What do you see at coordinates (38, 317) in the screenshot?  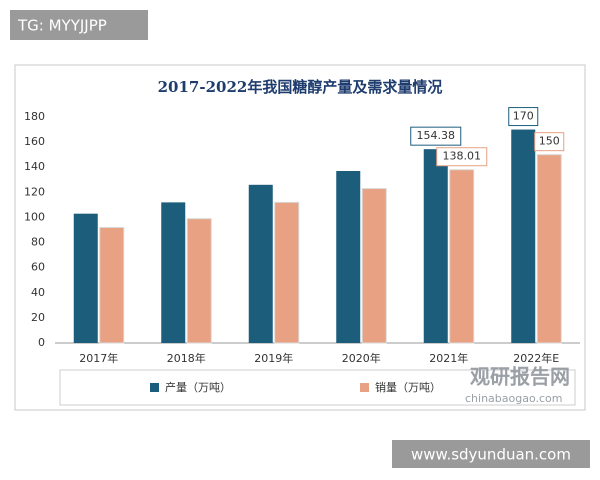 I see `y-tick-label: 20` at bounding box center [38, 317].